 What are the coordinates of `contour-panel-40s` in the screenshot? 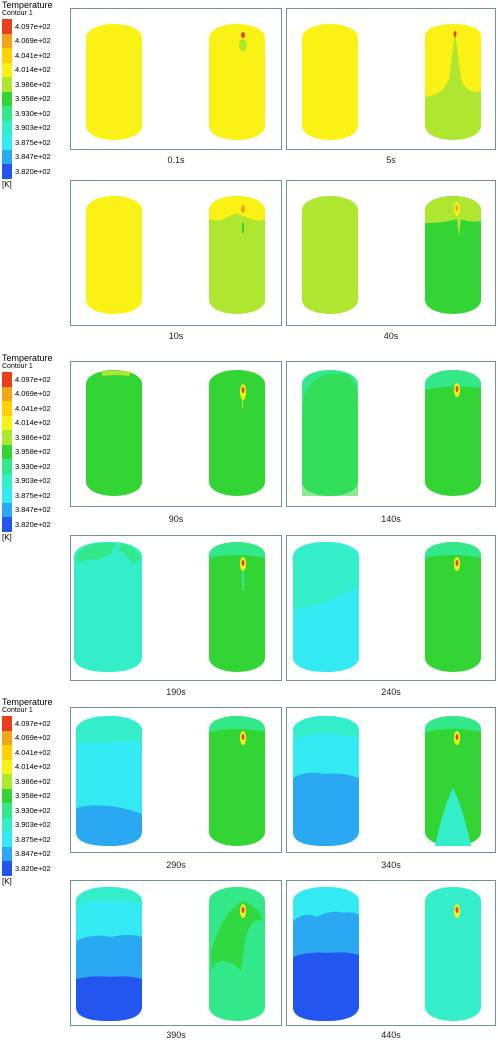 It's located at (391, 253).